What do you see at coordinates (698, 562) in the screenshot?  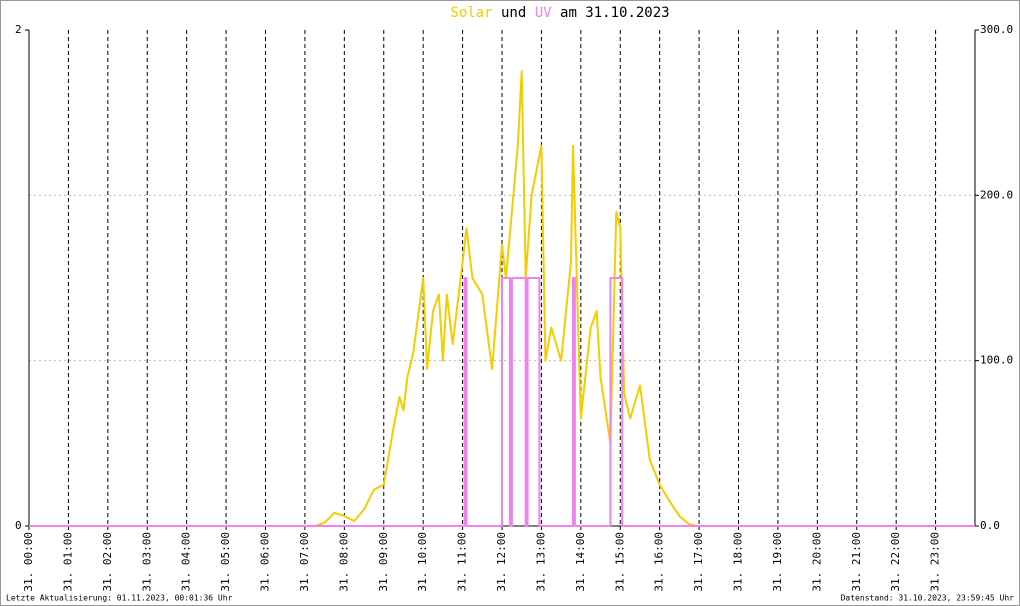 I see `x-tick-label: 31. 17:00` at bounding box center [698, 562].